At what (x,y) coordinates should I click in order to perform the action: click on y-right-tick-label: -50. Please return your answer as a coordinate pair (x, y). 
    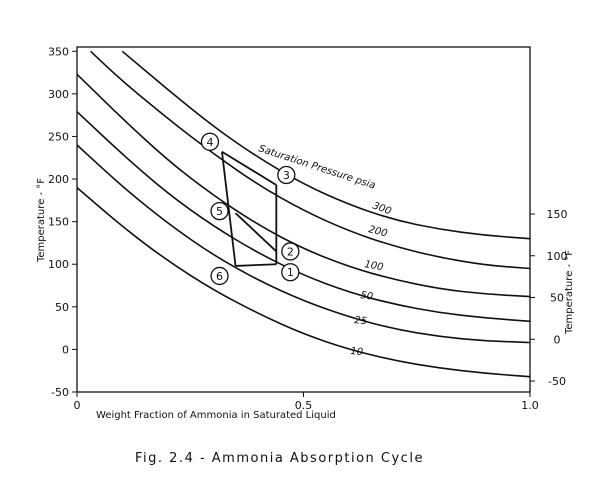
    Looking at the image, I should click on (557, 381).